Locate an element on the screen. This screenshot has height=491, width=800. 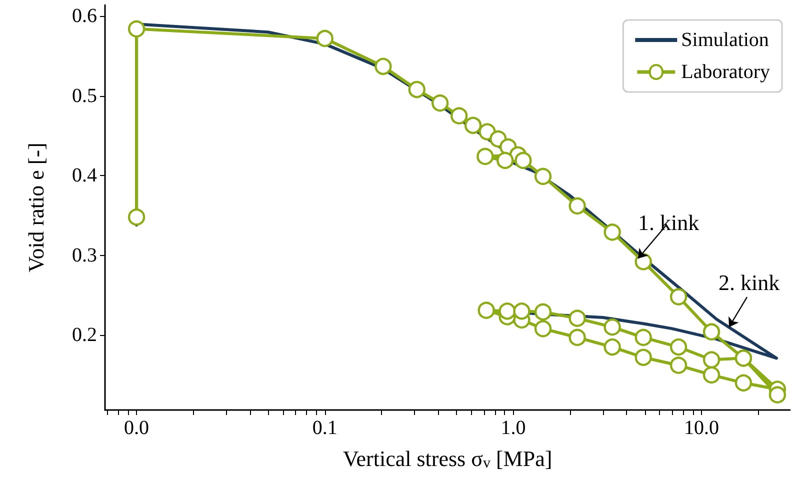
y-axis-title: Void ratio e [-] is located at coordinates (36, 207).